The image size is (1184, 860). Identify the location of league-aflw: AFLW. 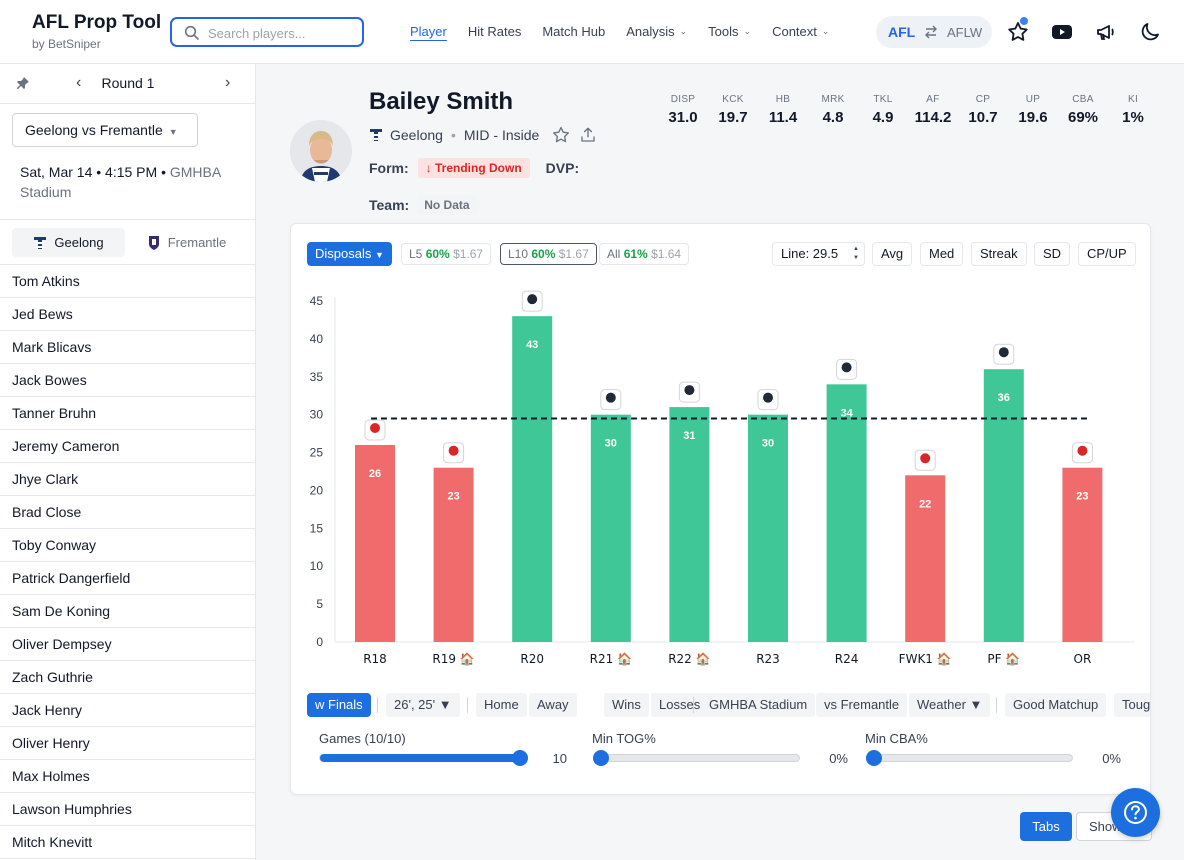
(965, 32).